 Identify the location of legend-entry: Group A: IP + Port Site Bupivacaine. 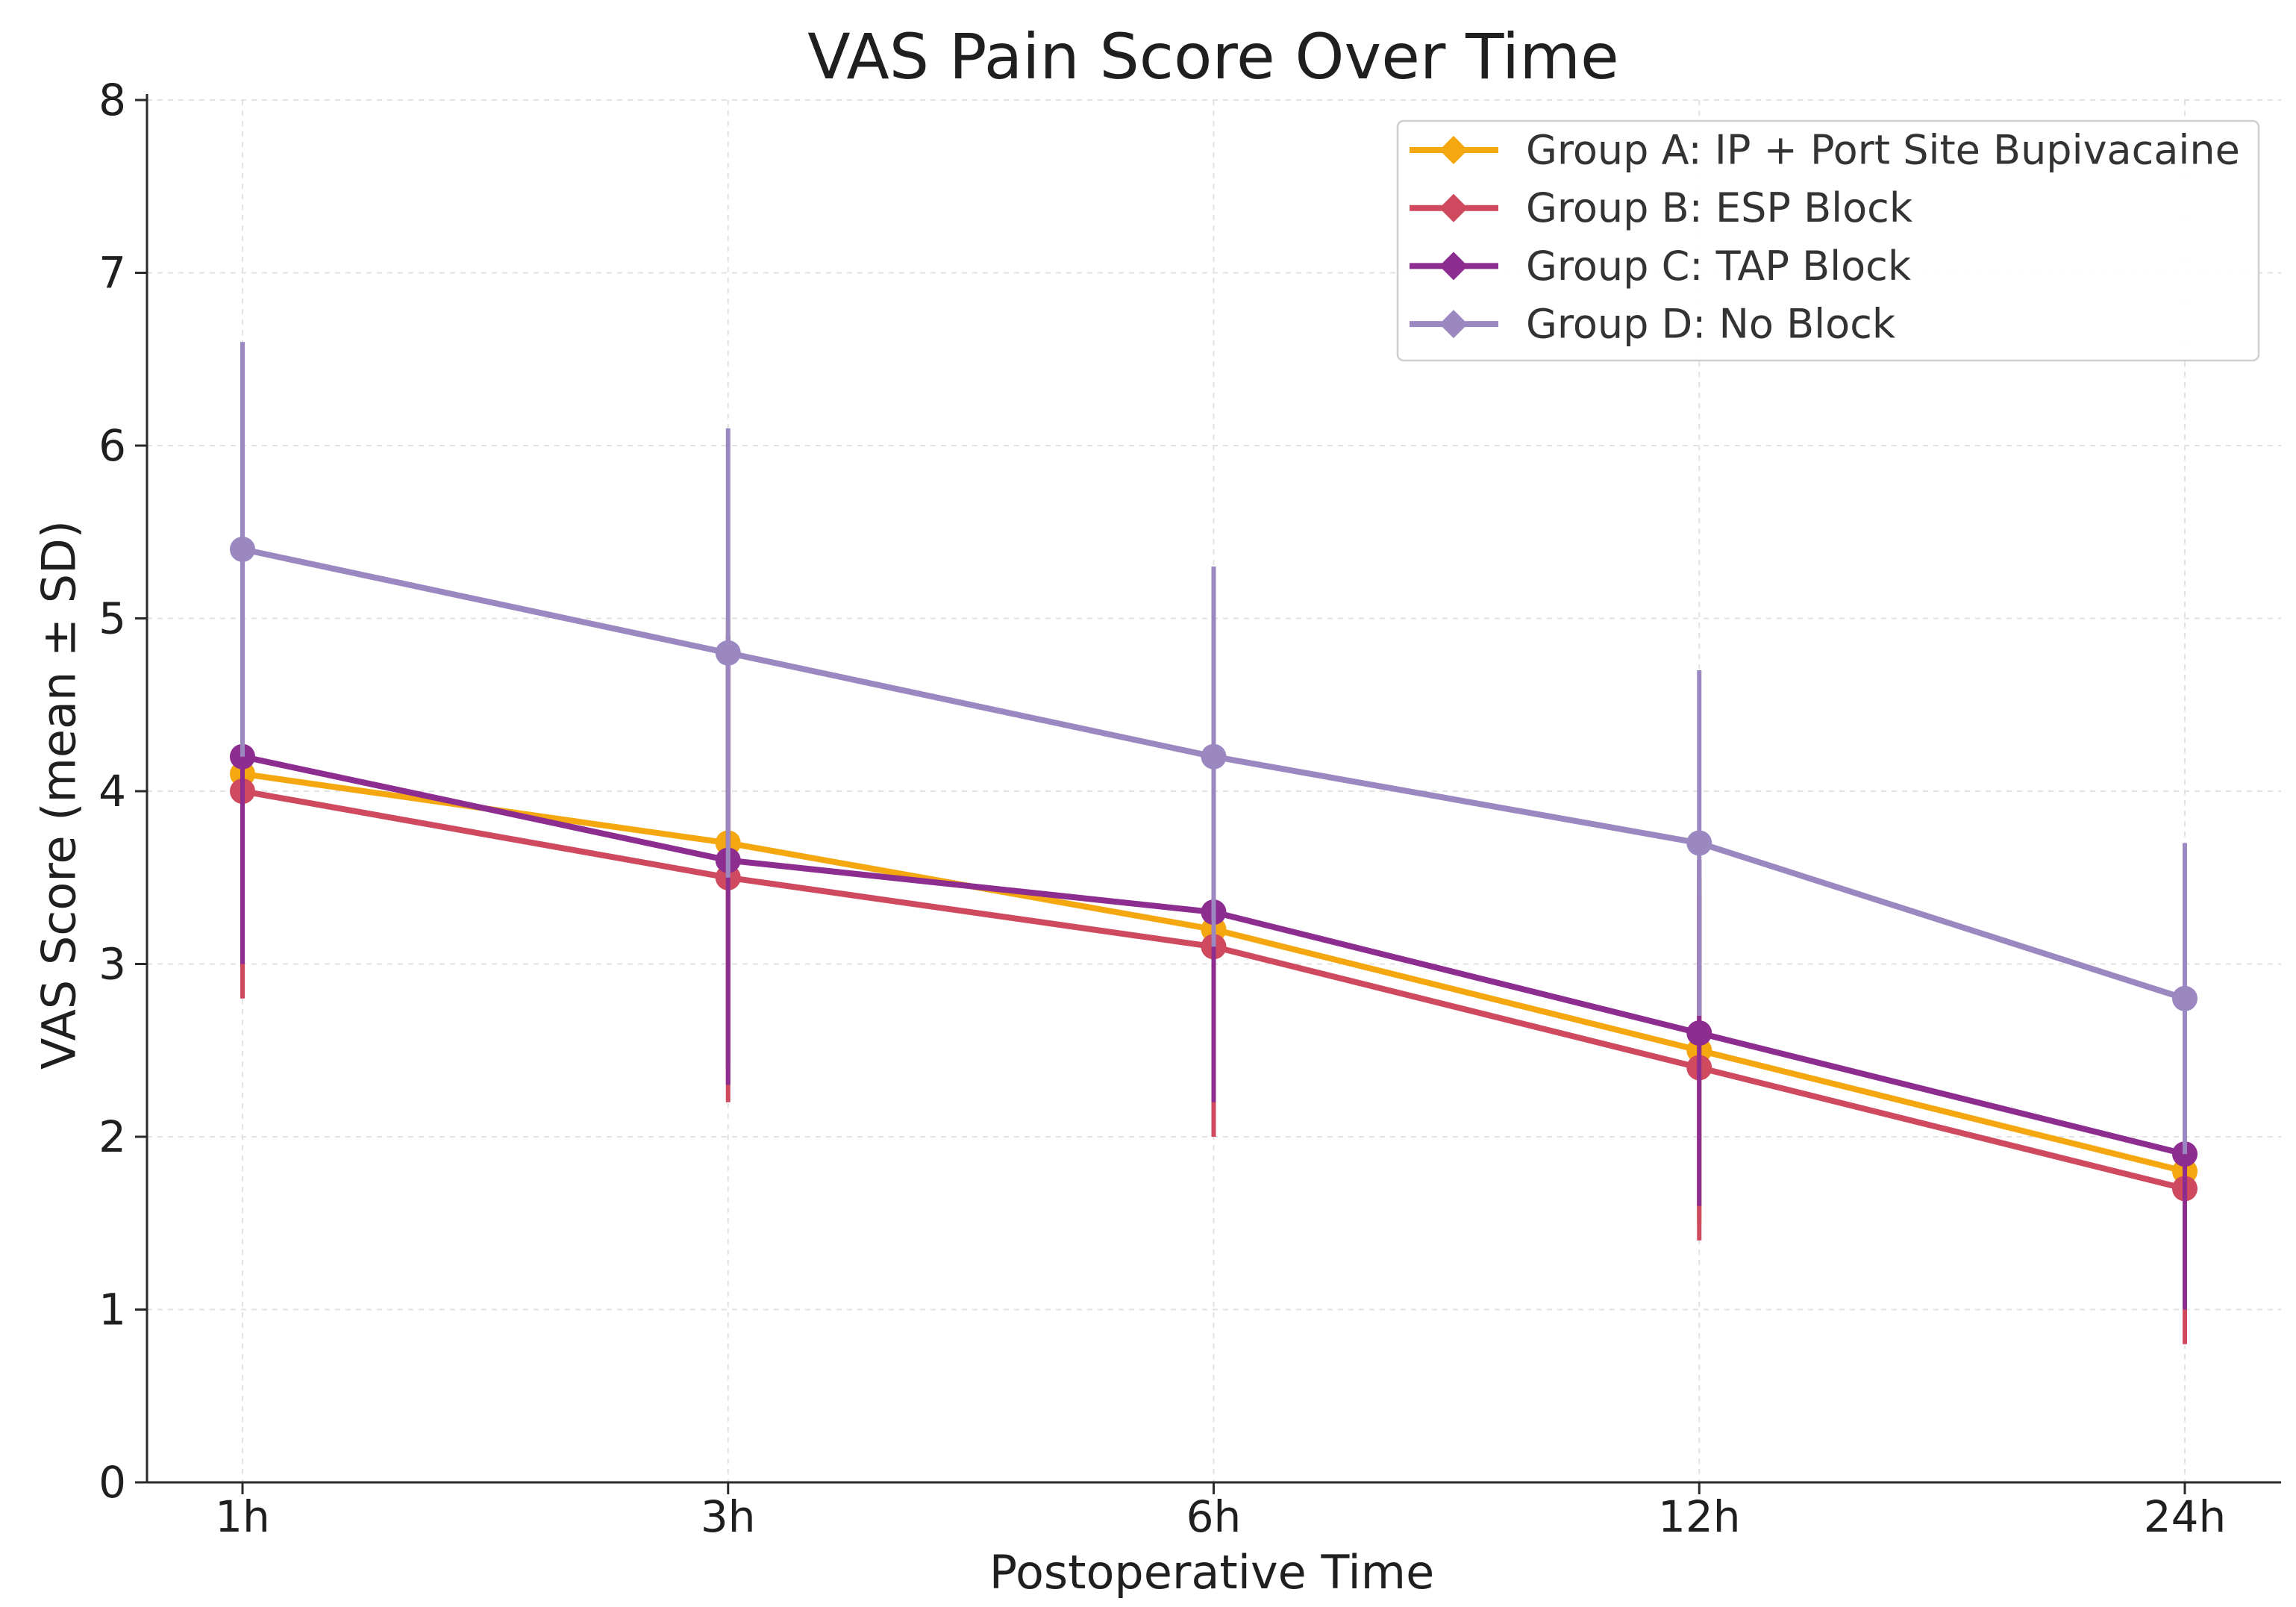
(1825, 150).